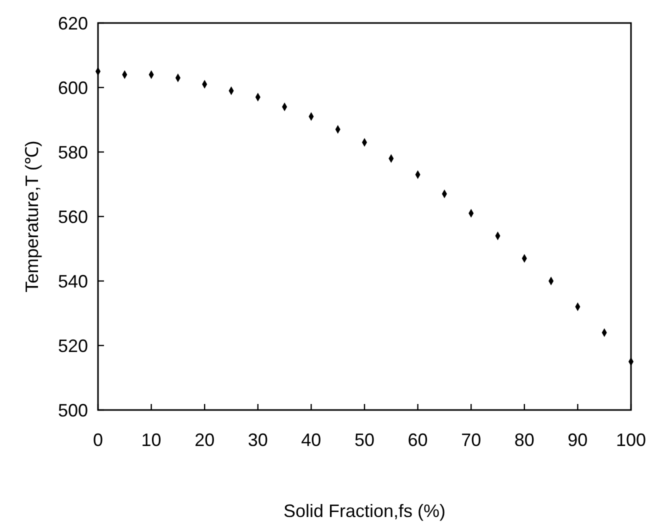 The image size is (651, 529). I want to click on x-tick-label: 90, so click(578, 440).